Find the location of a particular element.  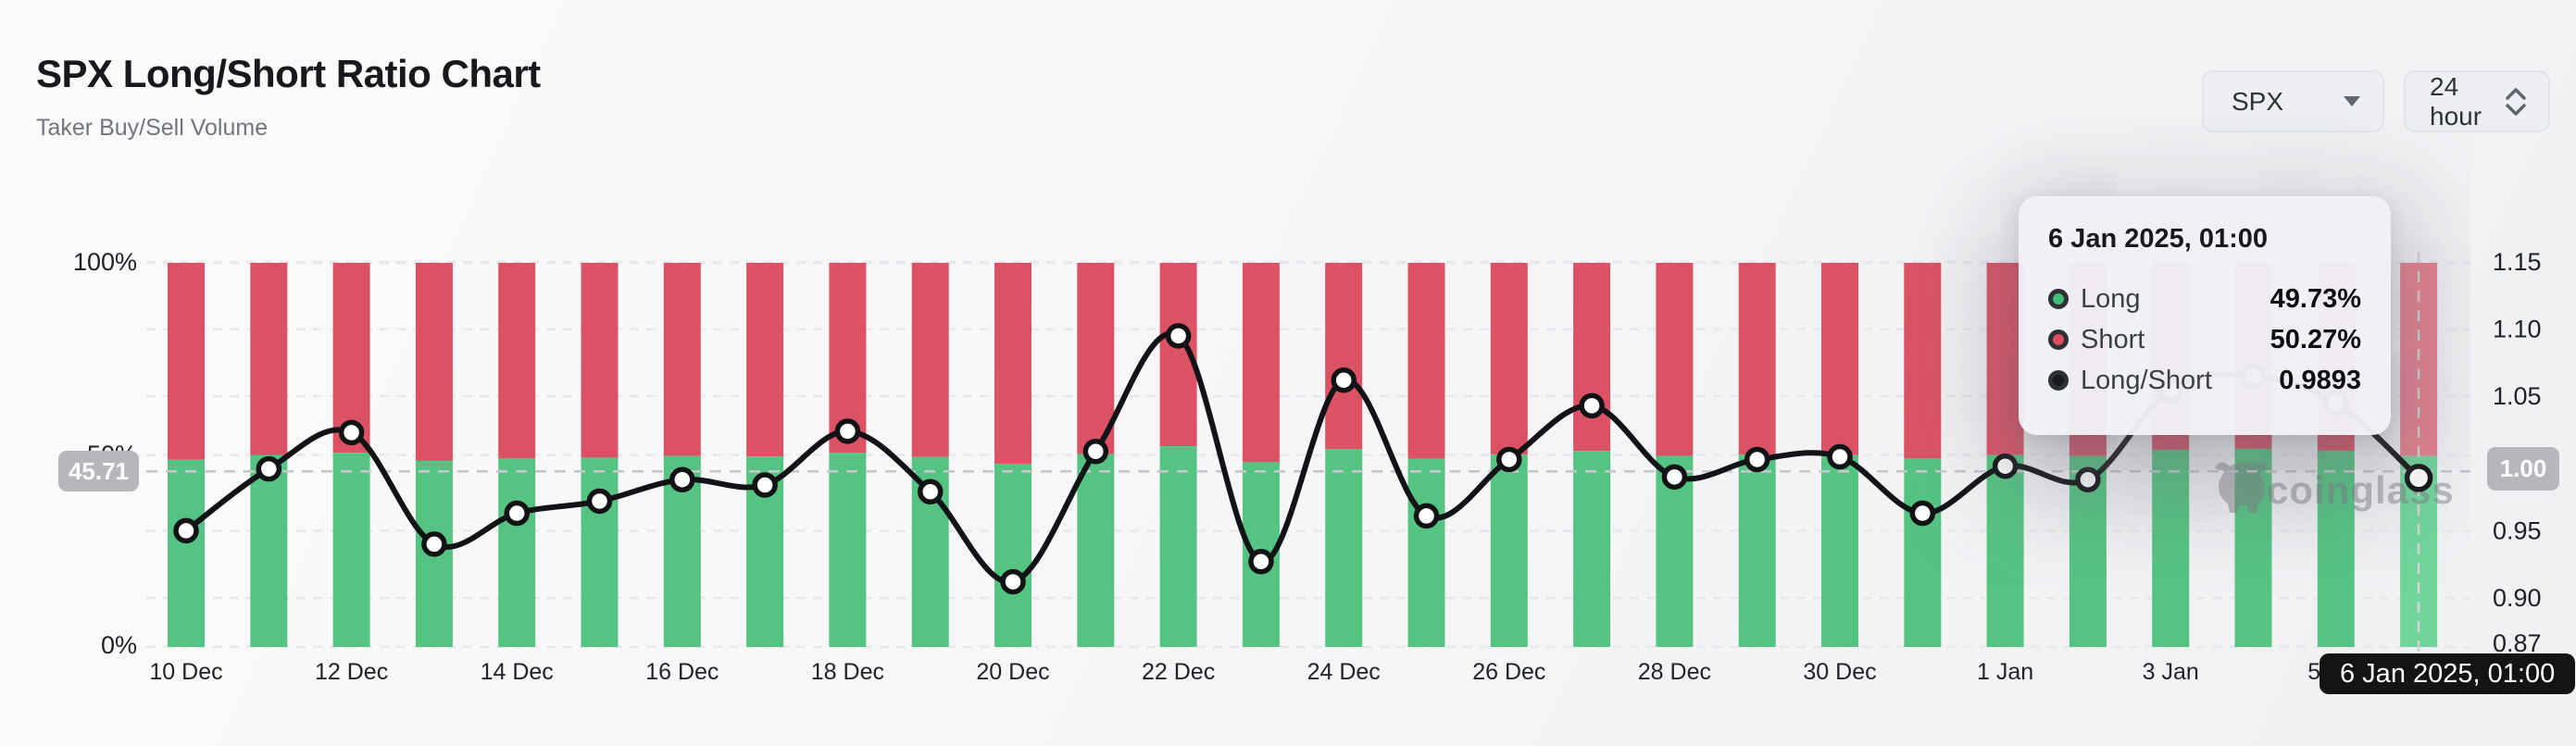

series-value: 50.27% is located at coordinates (2315, 339).